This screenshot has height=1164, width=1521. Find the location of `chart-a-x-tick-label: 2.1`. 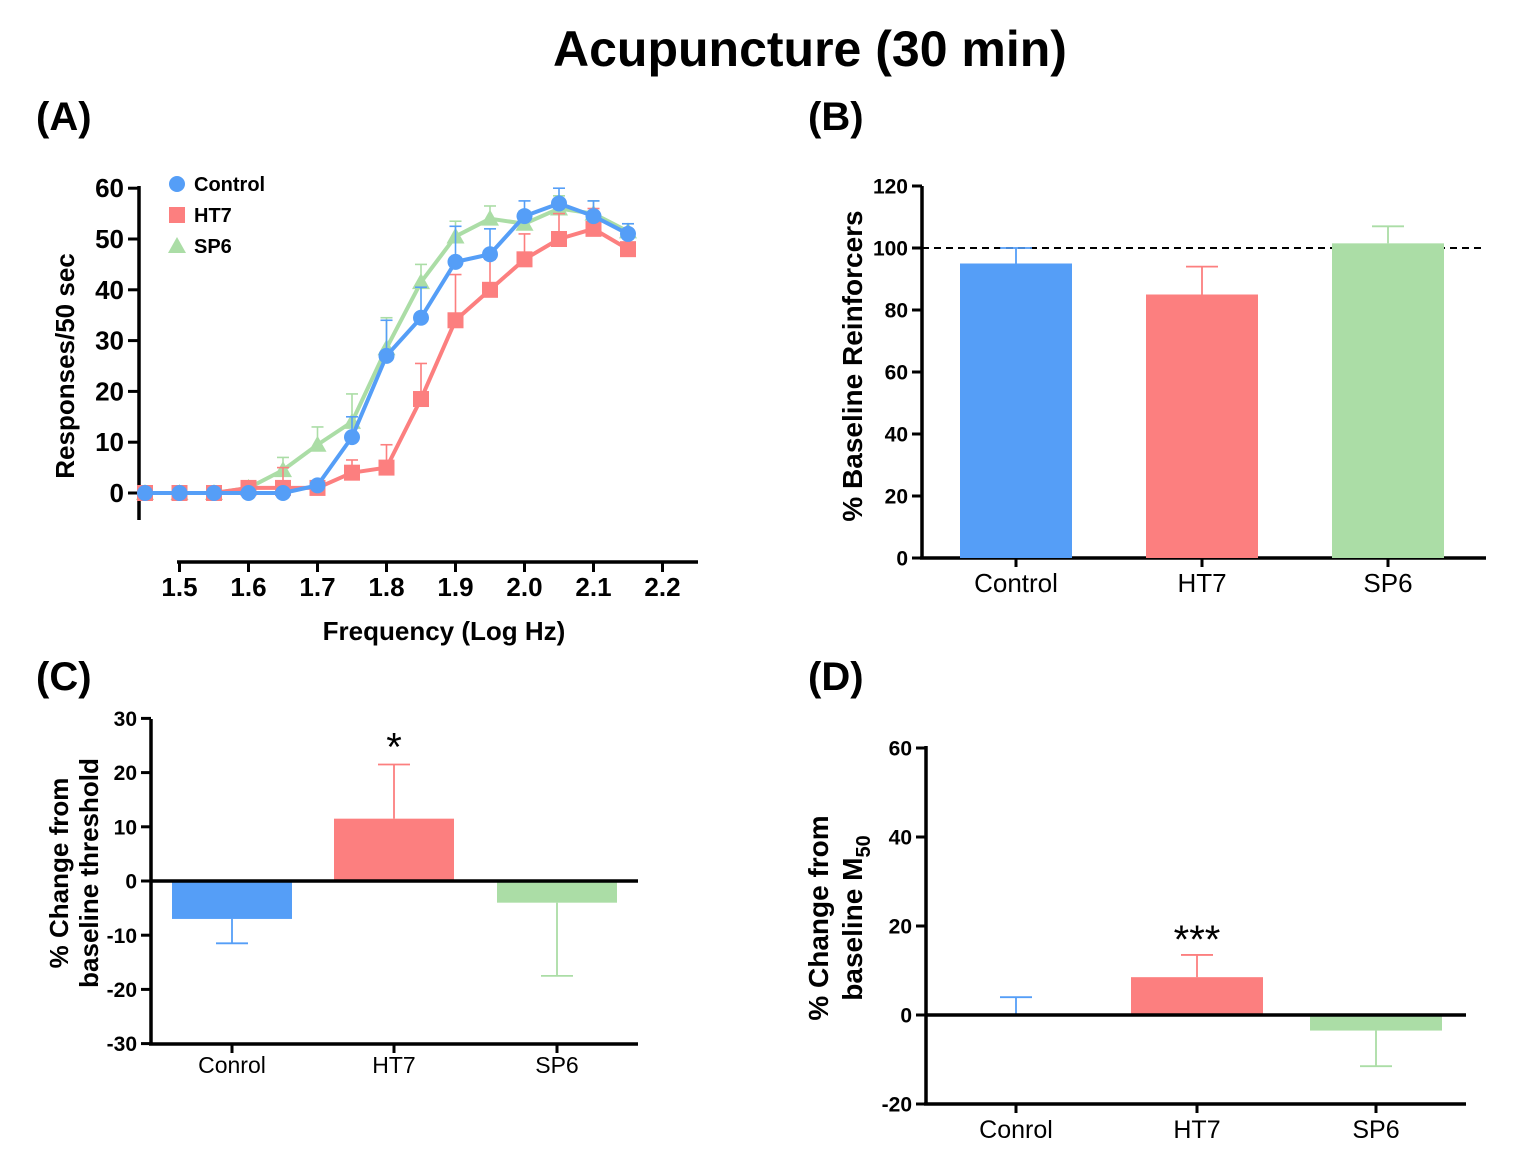

chart-a-x-tick-label: 2.1 is located at coordinates (593, 587).